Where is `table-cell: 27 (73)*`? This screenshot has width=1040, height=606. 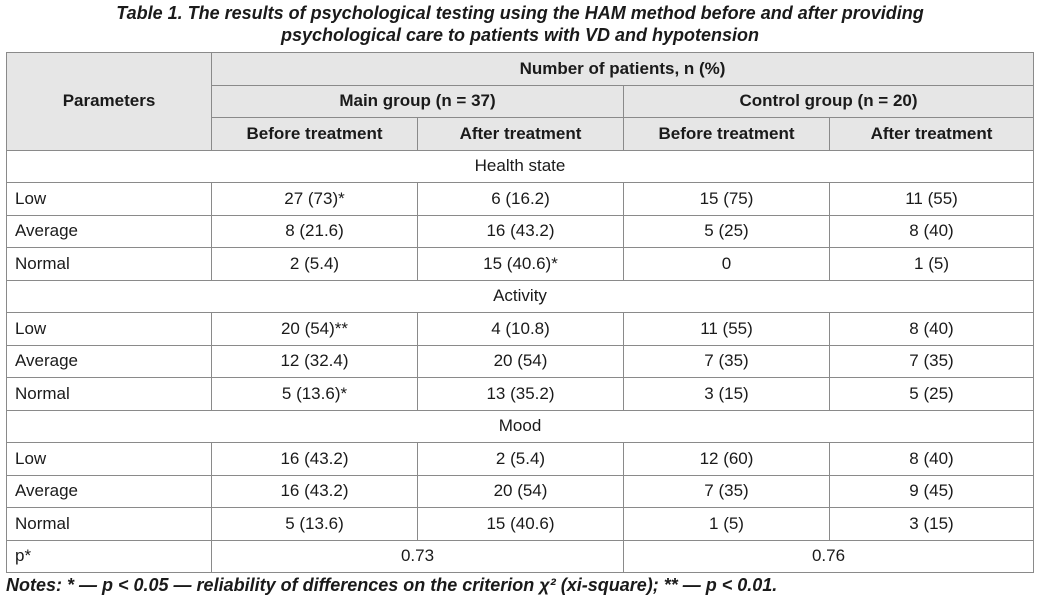 table-cell: 27 (73)* is located at coordinates (314, 199).